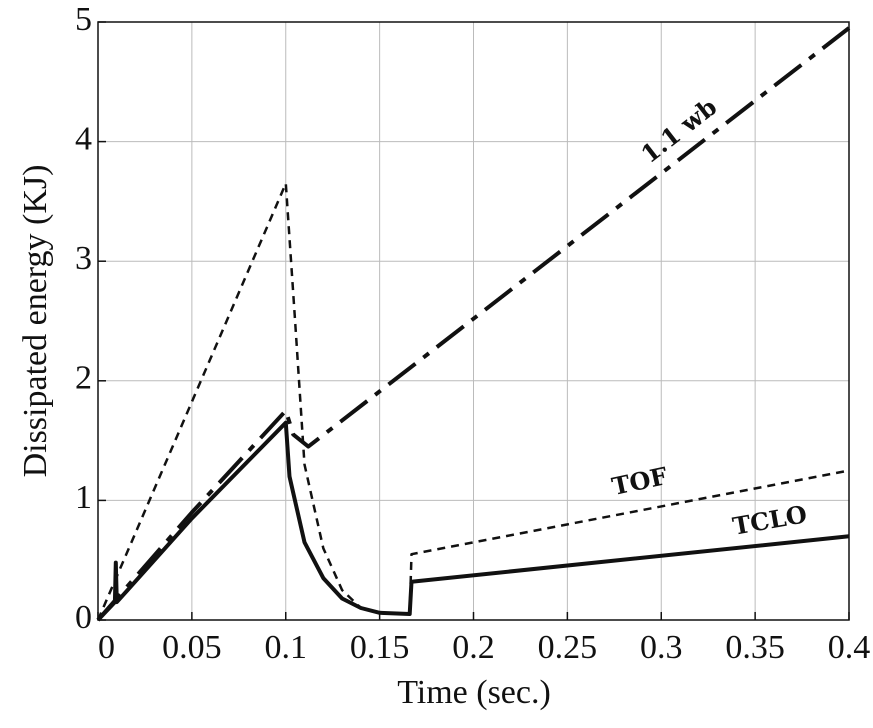  I want to click on x-tick-label: 0.05, so click(192, 647).